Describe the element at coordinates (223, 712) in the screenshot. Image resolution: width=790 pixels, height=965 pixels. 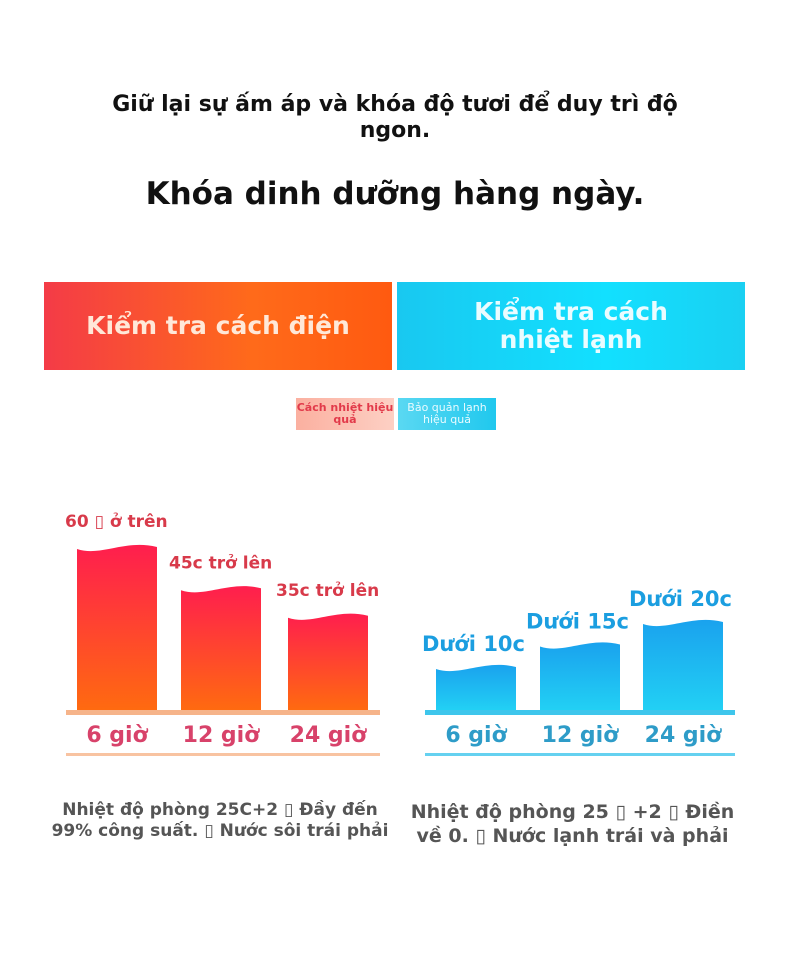
I see `hot-baseline` at that location.